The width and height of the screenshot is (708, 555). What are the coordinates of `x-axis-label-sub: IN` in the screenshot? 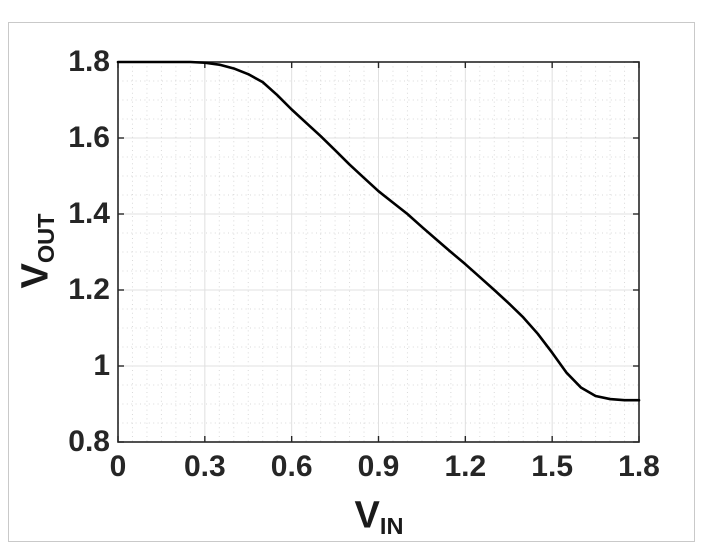 It's located at (391, 526).